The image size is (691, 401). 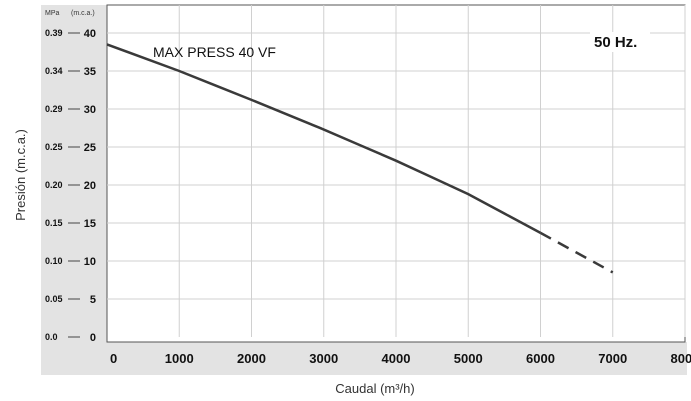 What do you see at coordinates (396, 358) in the screenshot?
I see `x-tick-label: 4000` at bounding box center [396, 358].